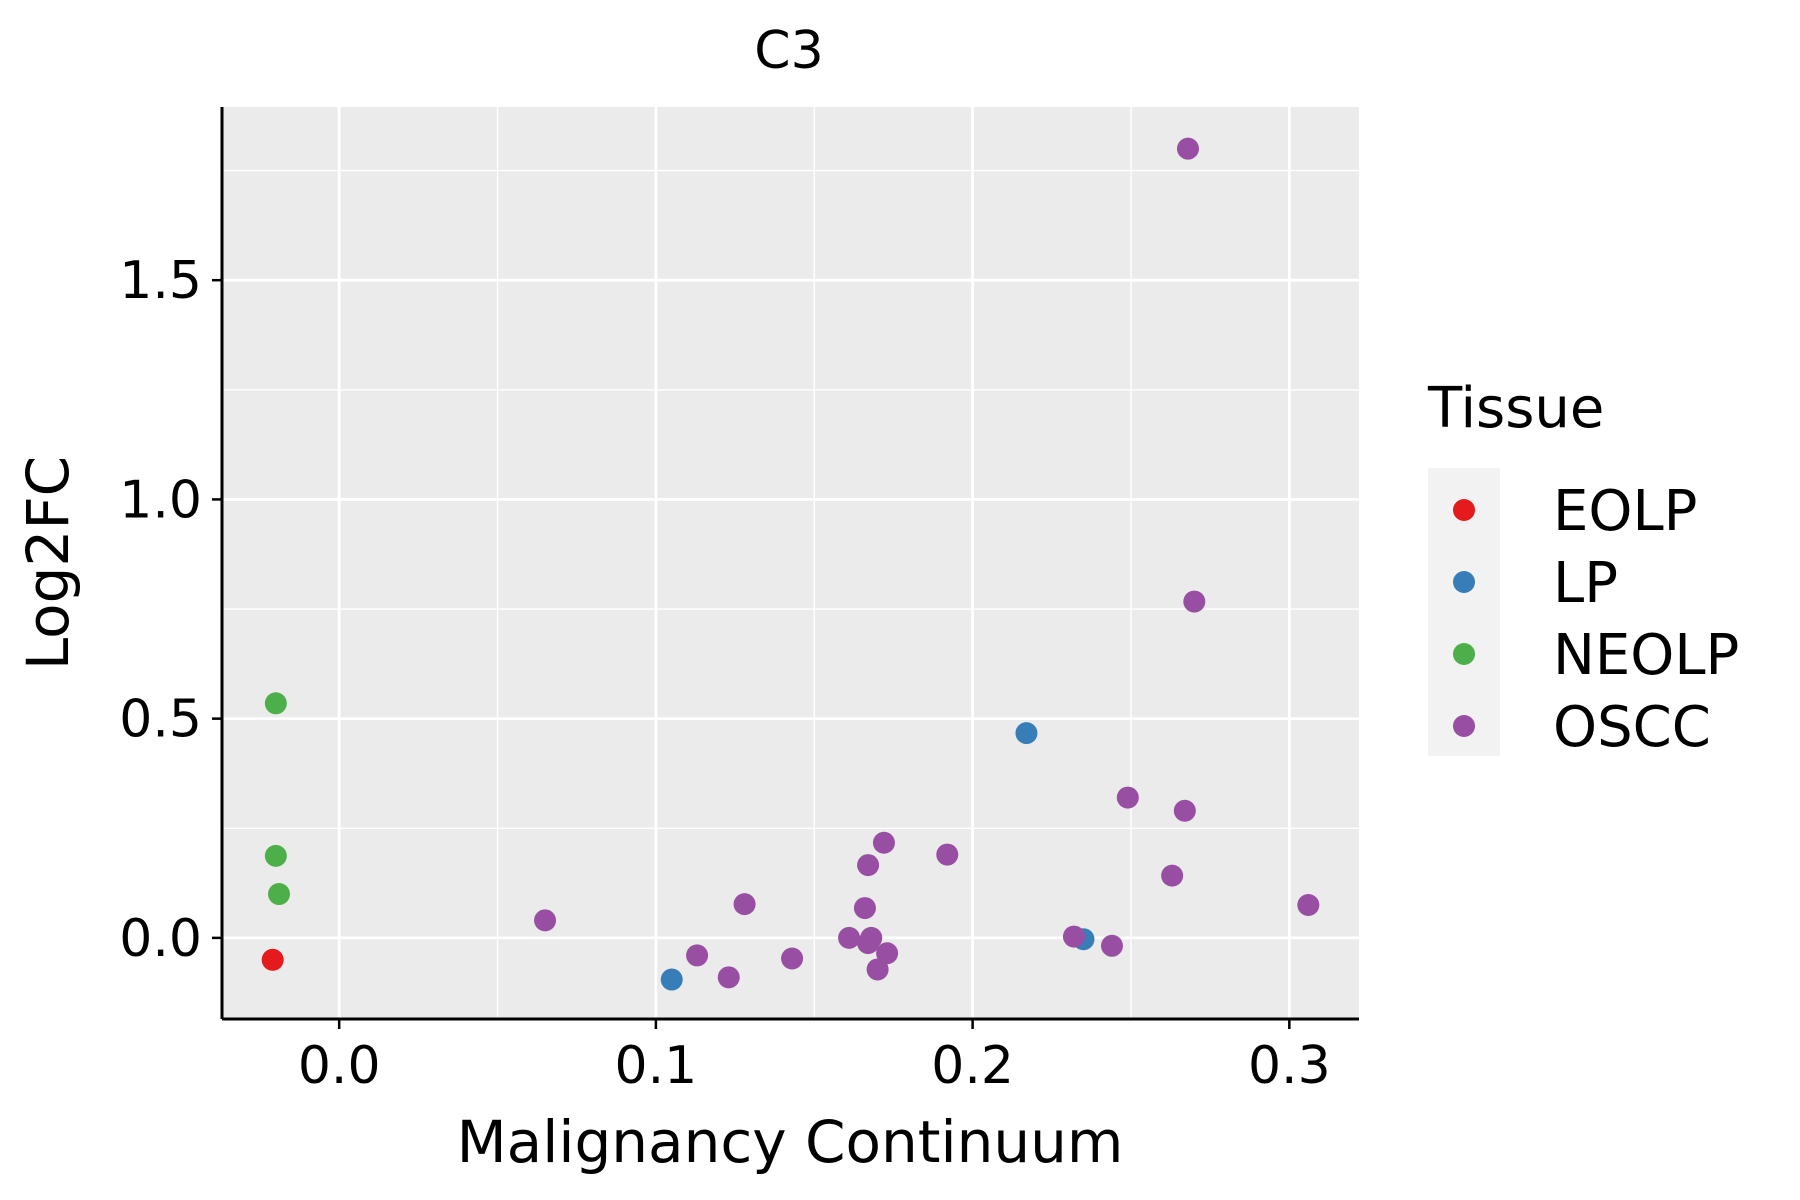  What do you see at coordinates (1515, 408) in the screenshot?
I see `legend-title: Tissue` at bounding box center [1515, 408].